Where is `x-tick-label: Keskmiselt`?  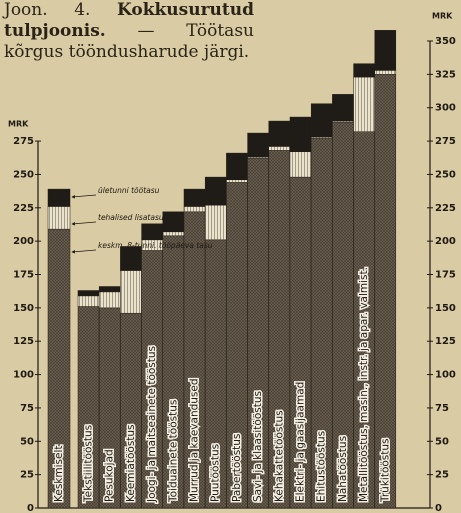 x-tick-label: Keskmiselt is located at coordinates (59, 474).